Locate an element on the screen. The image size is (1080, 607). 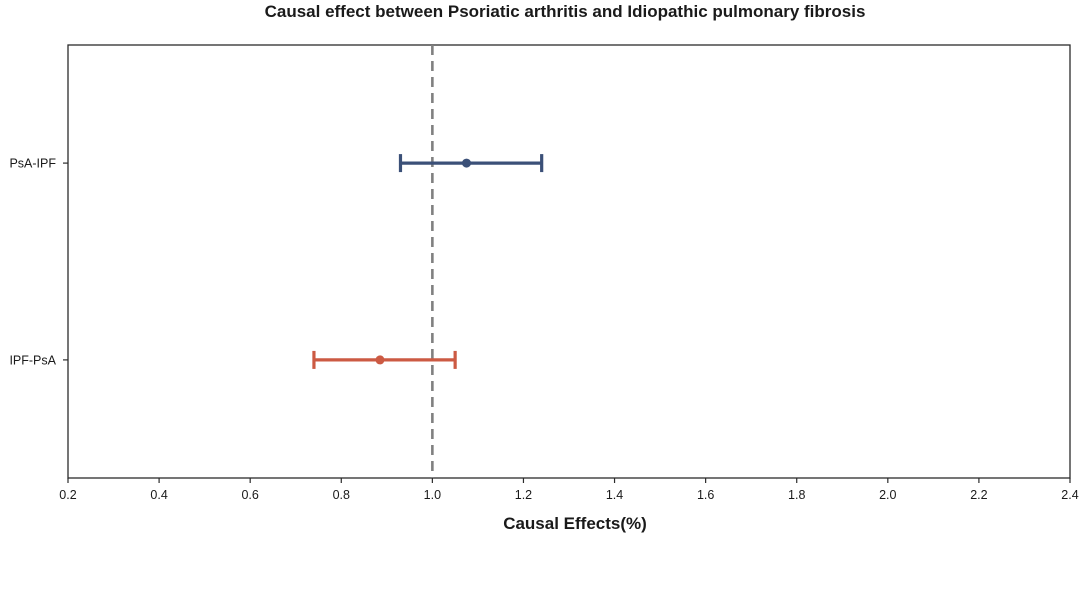
x-tick-label: 2.0 is located at coordinates (887, 495).